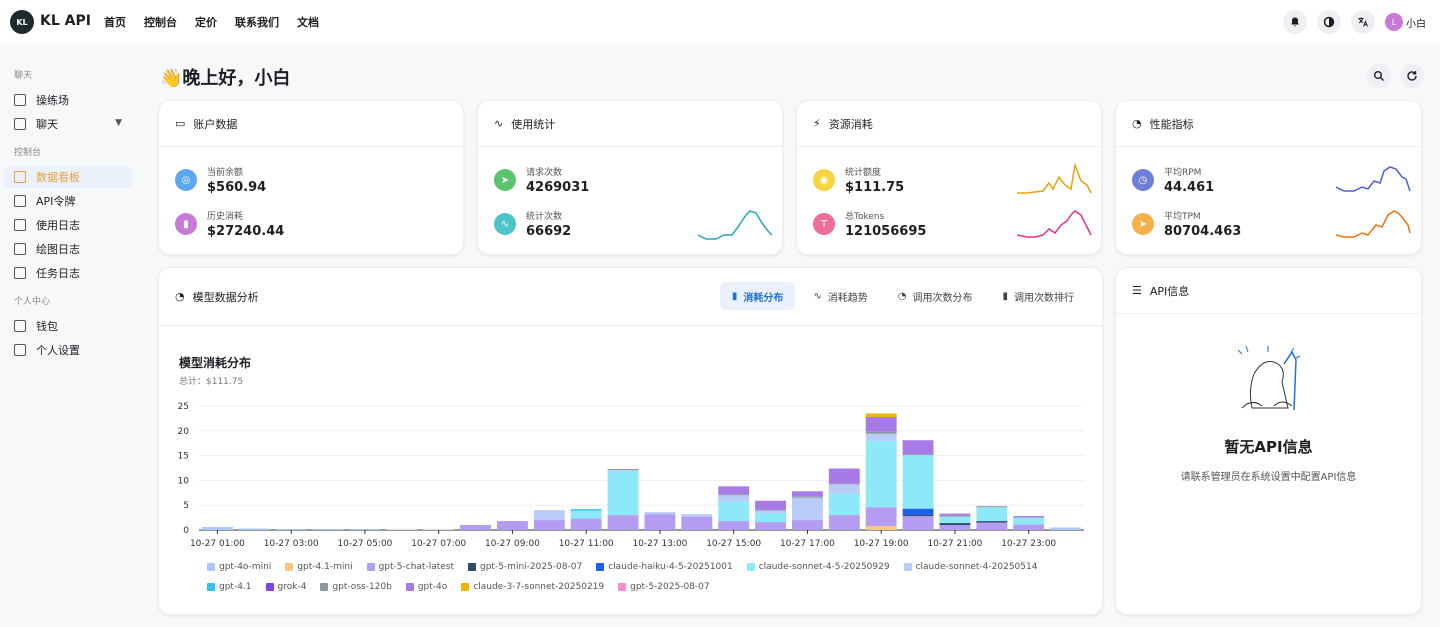  Describe the element at coordinates (1379, 76) in the screenshot. I see `search-icon` at that location.